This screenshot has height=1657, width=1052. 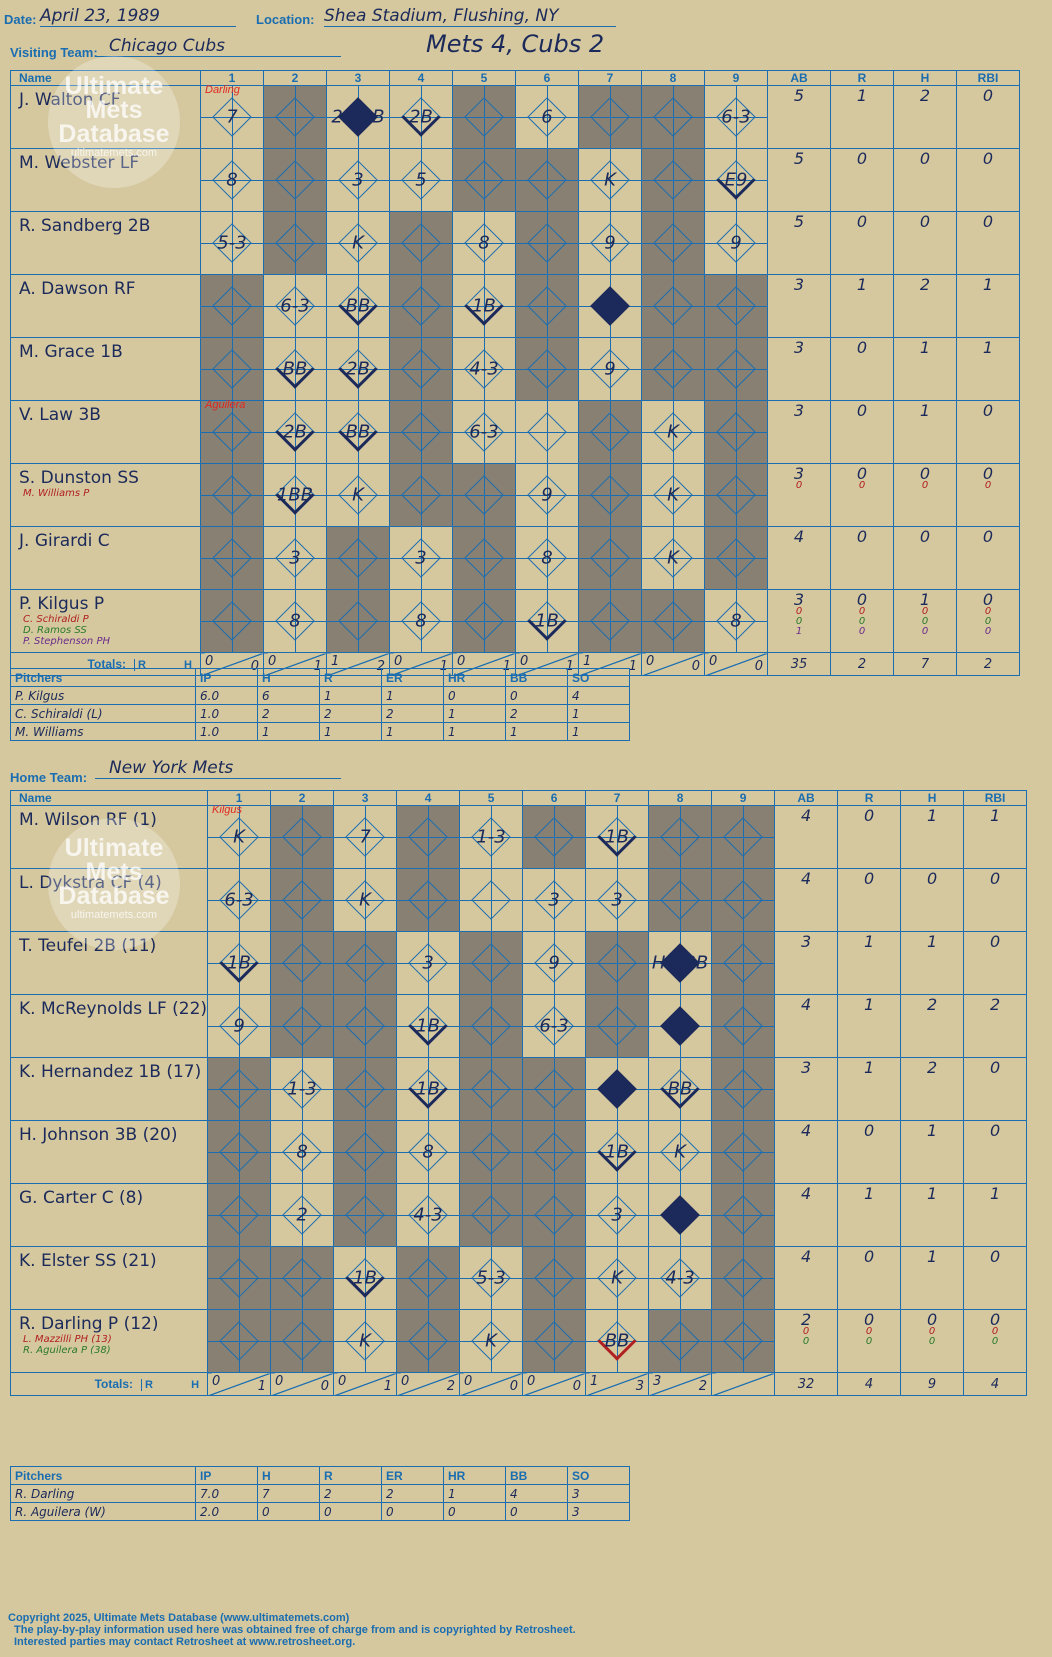 I want to click on location-value: Shea Stadium, Flushing, NY, so click(x=470, y=16).